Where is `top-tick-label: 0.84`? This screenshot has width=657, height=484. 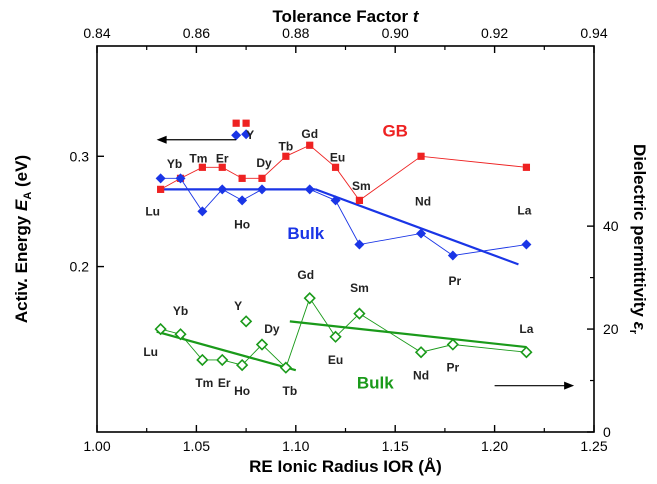
top-tick-label: 0.84 is located at coordinates (96, 33).